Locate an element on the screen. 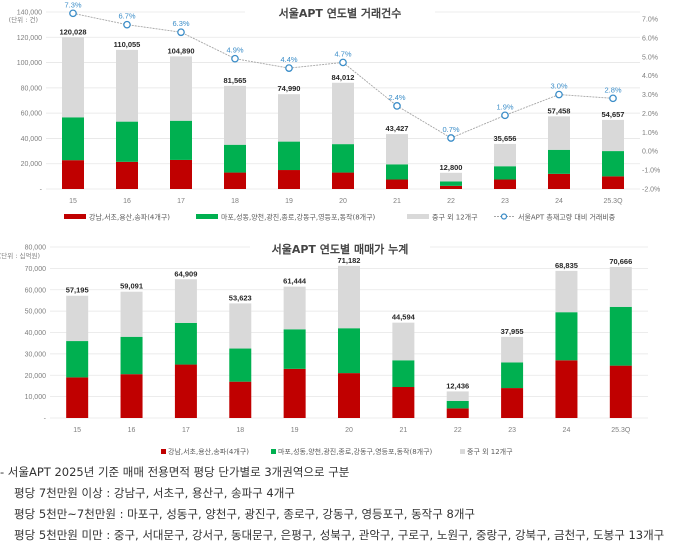  y-tick-label: 20,000 is located at coordinates (32, 164).